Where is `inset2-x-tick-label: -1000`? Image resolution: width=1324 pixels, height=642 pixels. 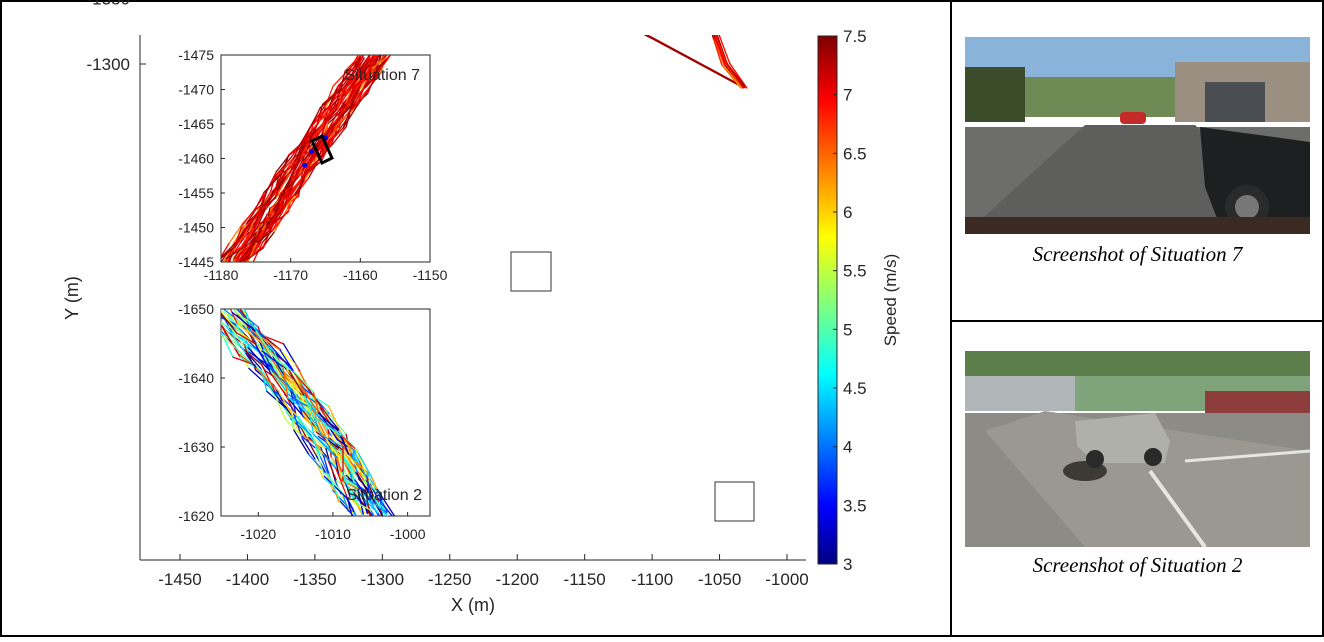 inset2-x-tick-label: -1000 is located at coordinates (408, 534).